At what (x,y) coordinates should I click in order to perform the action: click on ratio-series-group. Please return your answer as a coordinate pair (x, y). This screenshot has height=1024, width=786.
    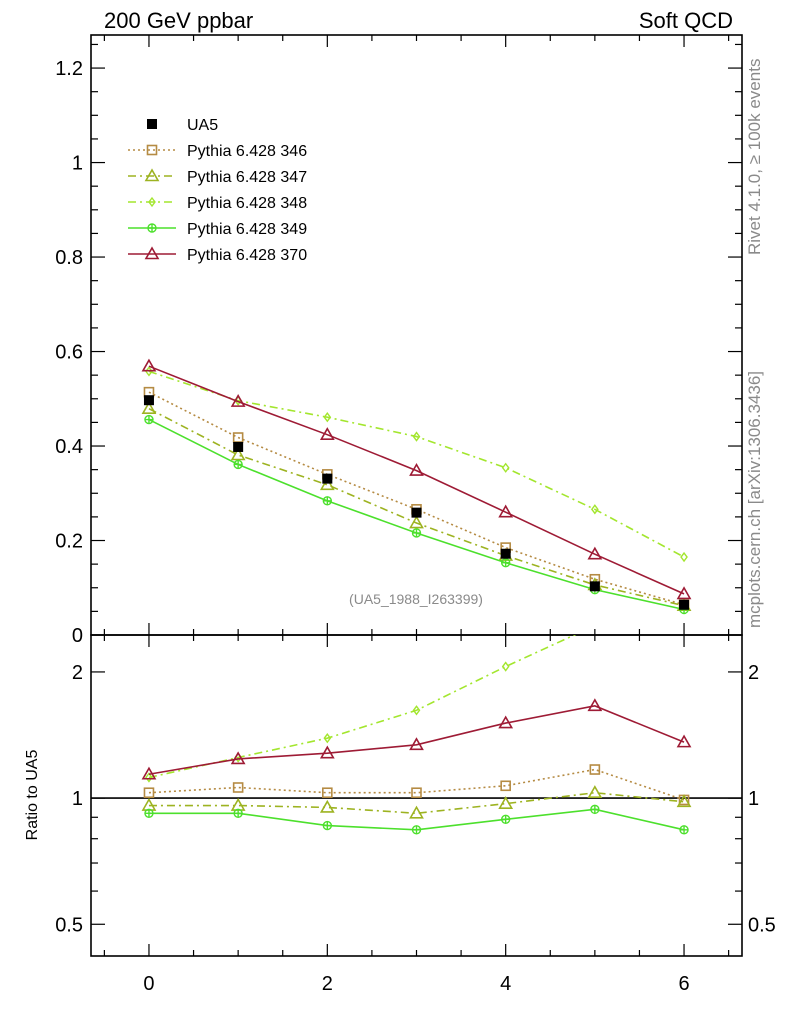
    Looking at the image, I should click on (416, 728).